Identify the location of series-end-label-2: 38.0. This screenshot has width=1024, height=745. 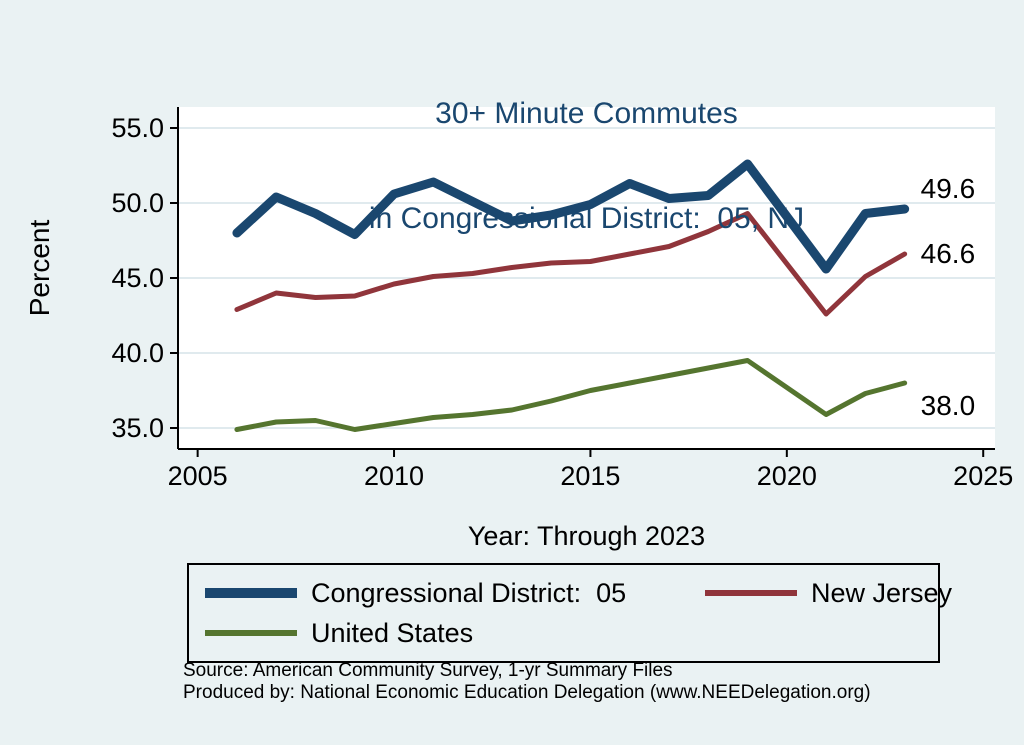
(948, 405).